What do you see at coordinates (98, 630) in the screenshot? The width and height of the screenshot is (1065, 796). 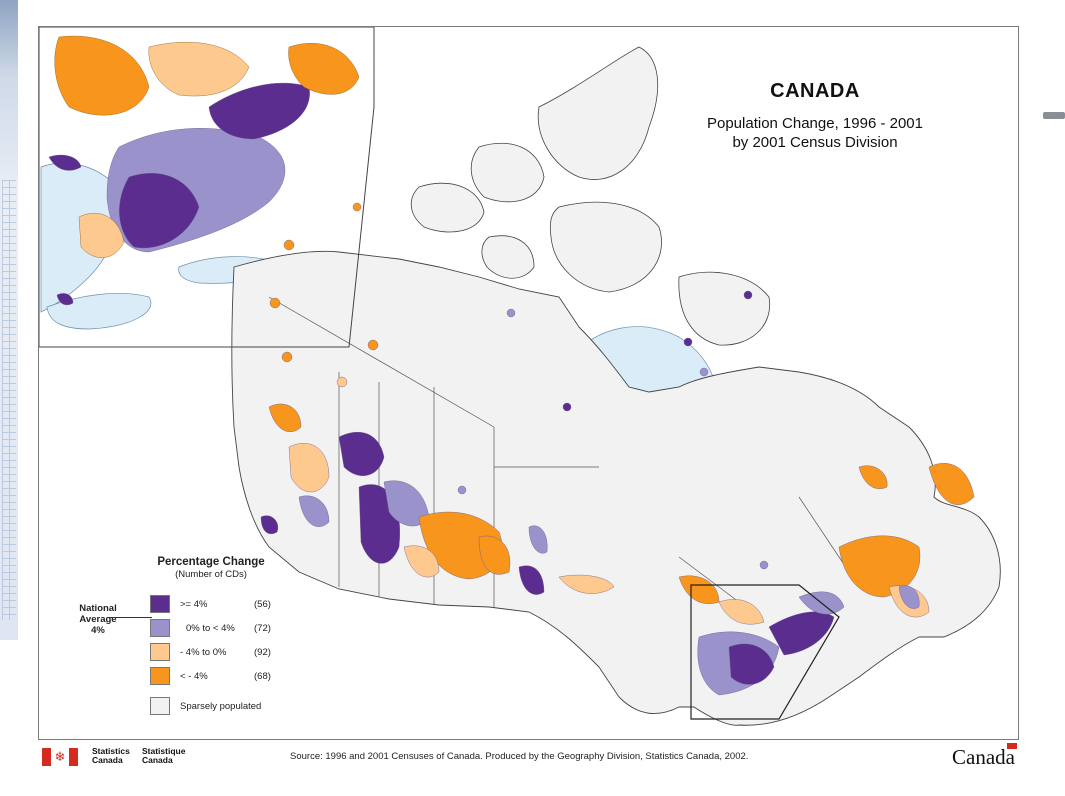 I see `national-average-line3: 4%` at bounding box center [98, 630].